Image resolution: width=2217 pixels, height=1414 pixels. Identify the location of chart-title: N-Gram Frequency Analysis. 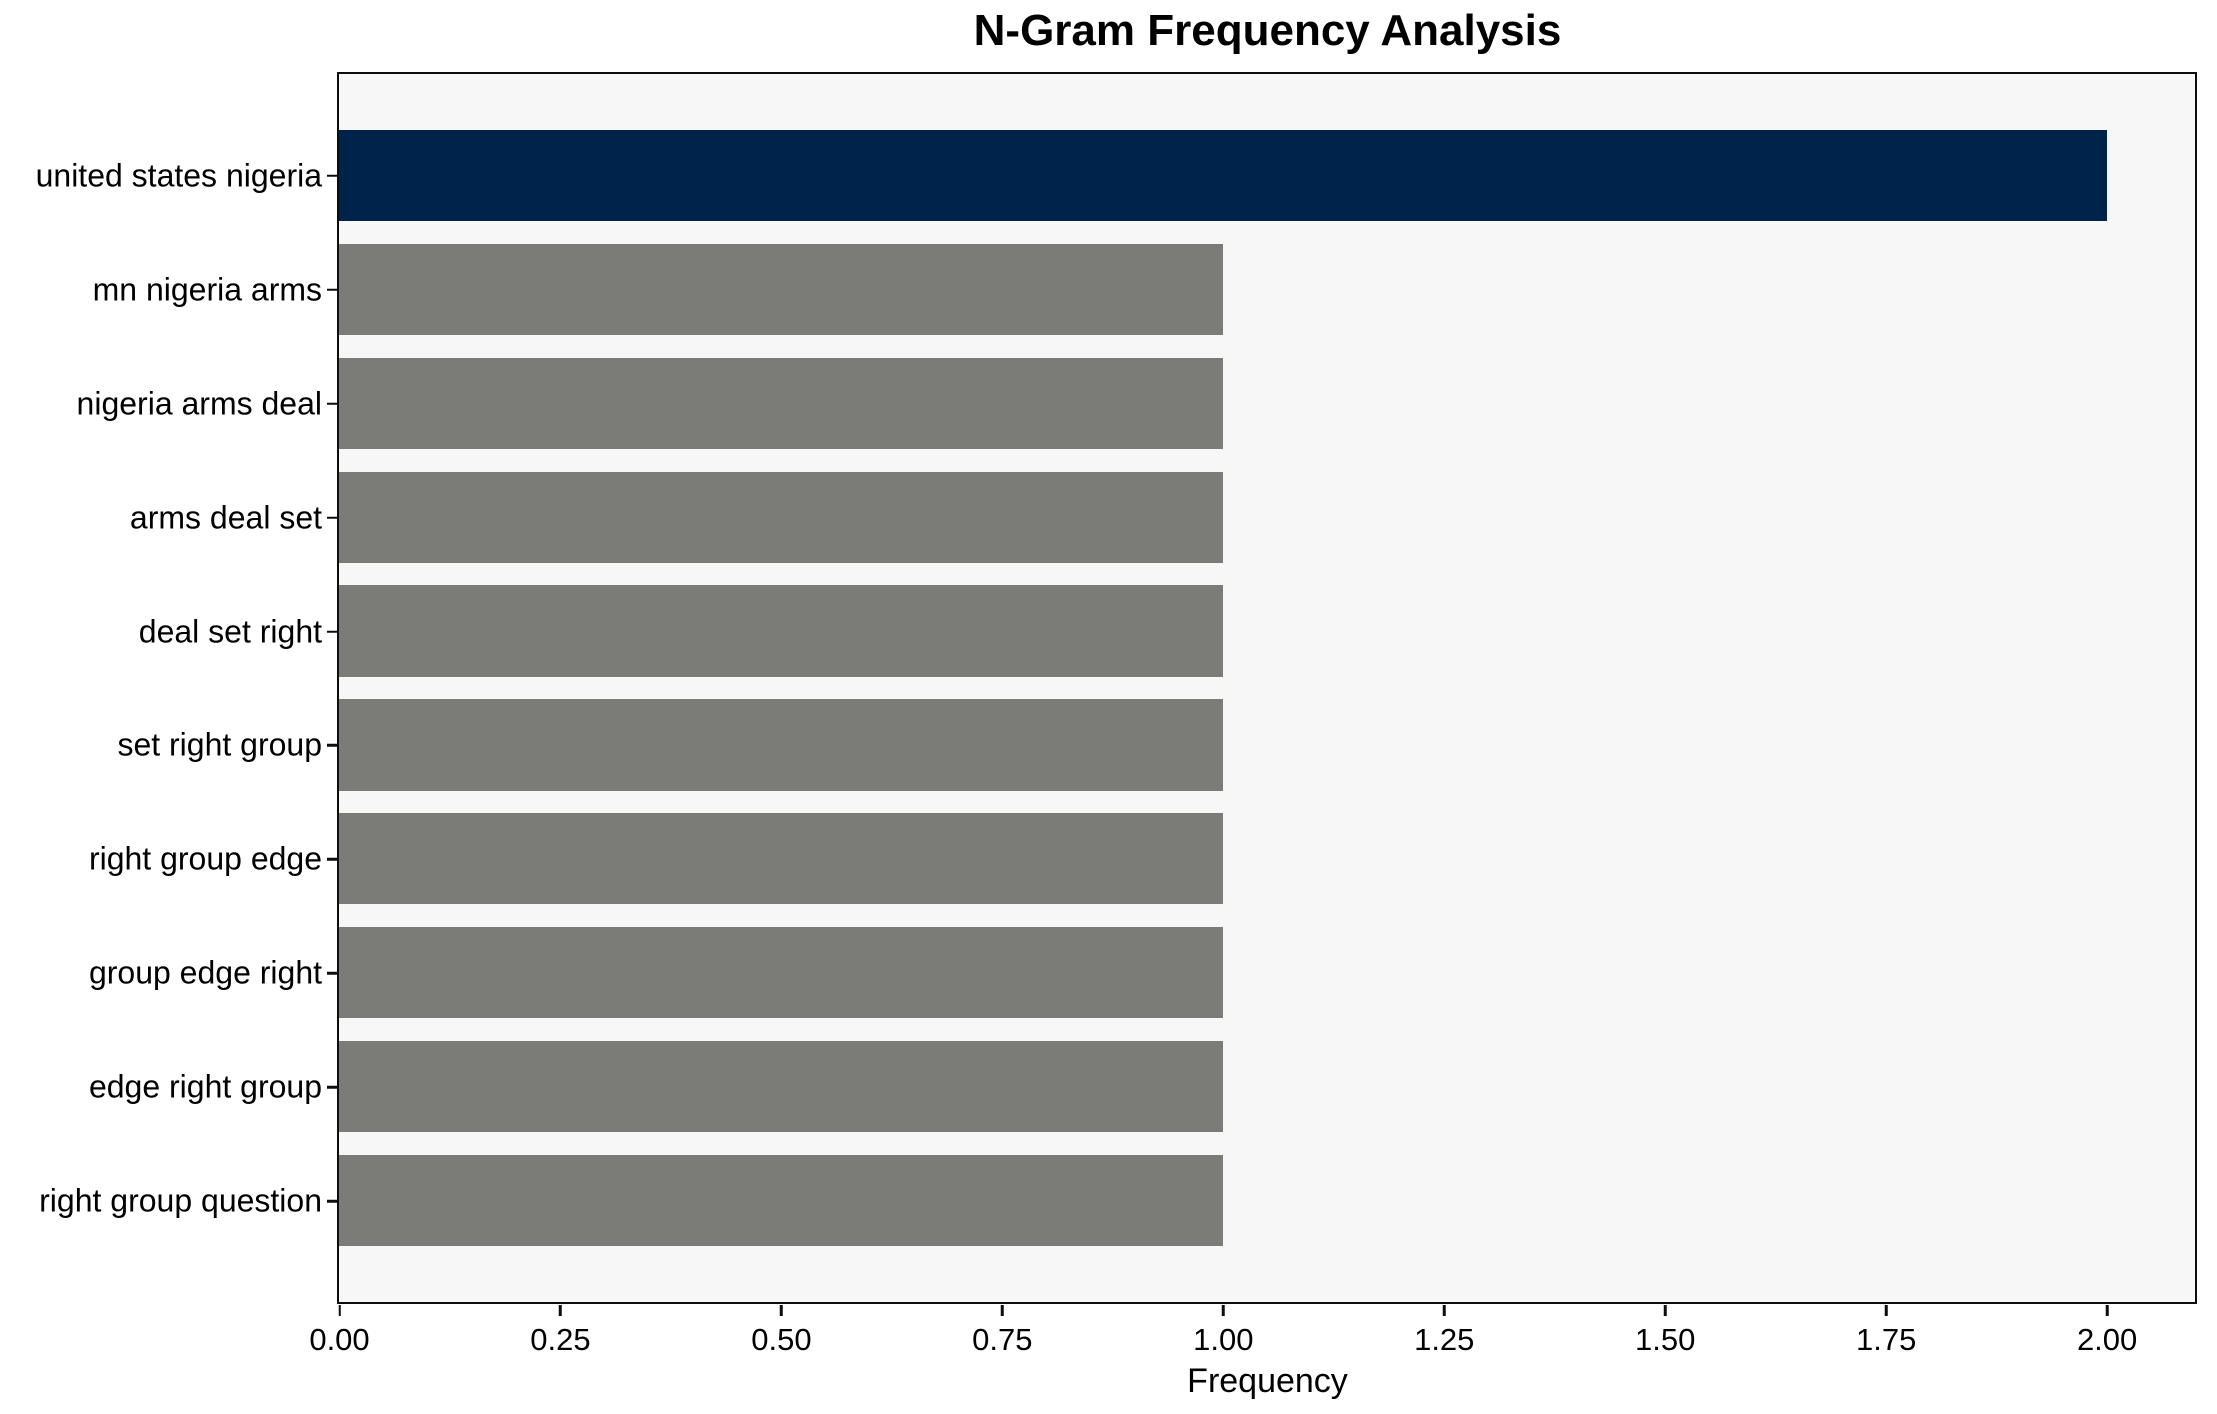
(1267, 30).